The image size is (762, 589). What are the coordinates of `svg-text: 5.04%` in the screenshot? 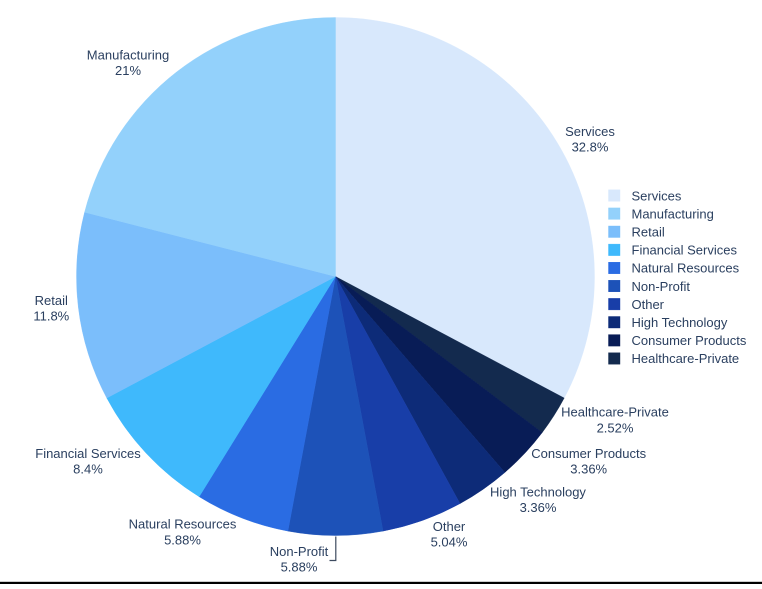 It's located at (449, 542).